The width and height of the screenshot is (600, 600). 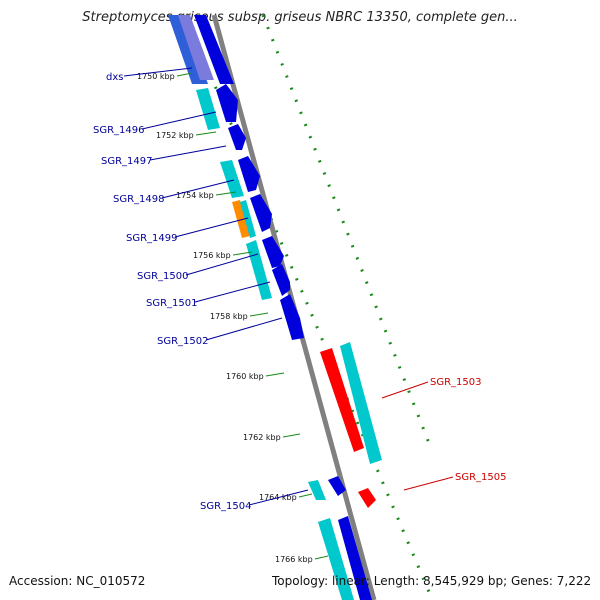 I want to click on gene-label: SGR_1504, so click(x=226, y=506).